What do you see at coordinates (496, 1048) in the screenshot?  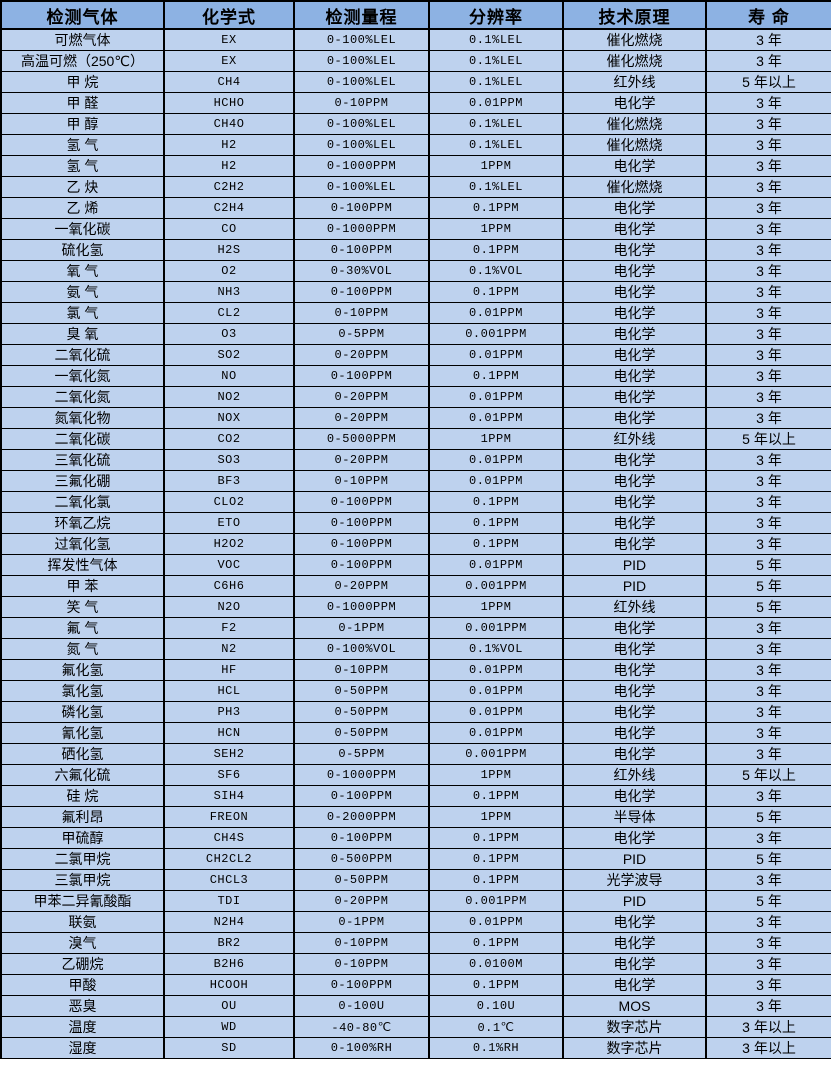 I see `cell-resolution: 0.1%RH` at bounding box center [496, 1048].